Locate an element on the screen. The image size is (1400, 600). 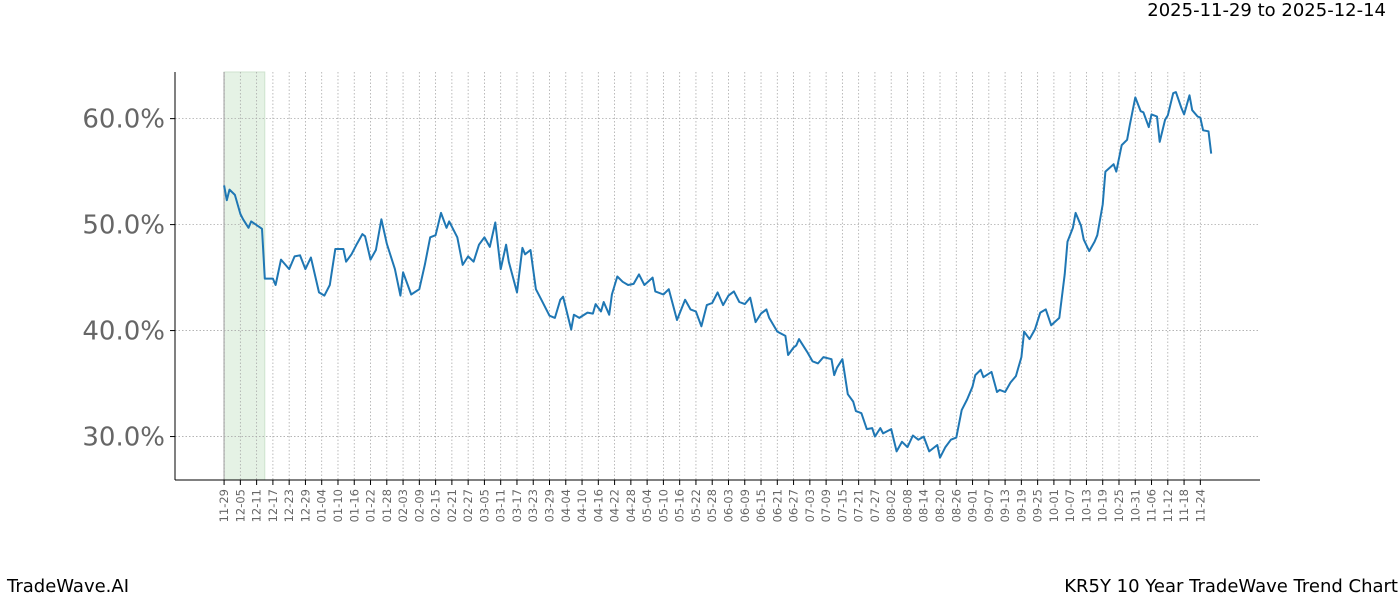
x-tick-label: 04-16 is located at coordinates (598, 505).